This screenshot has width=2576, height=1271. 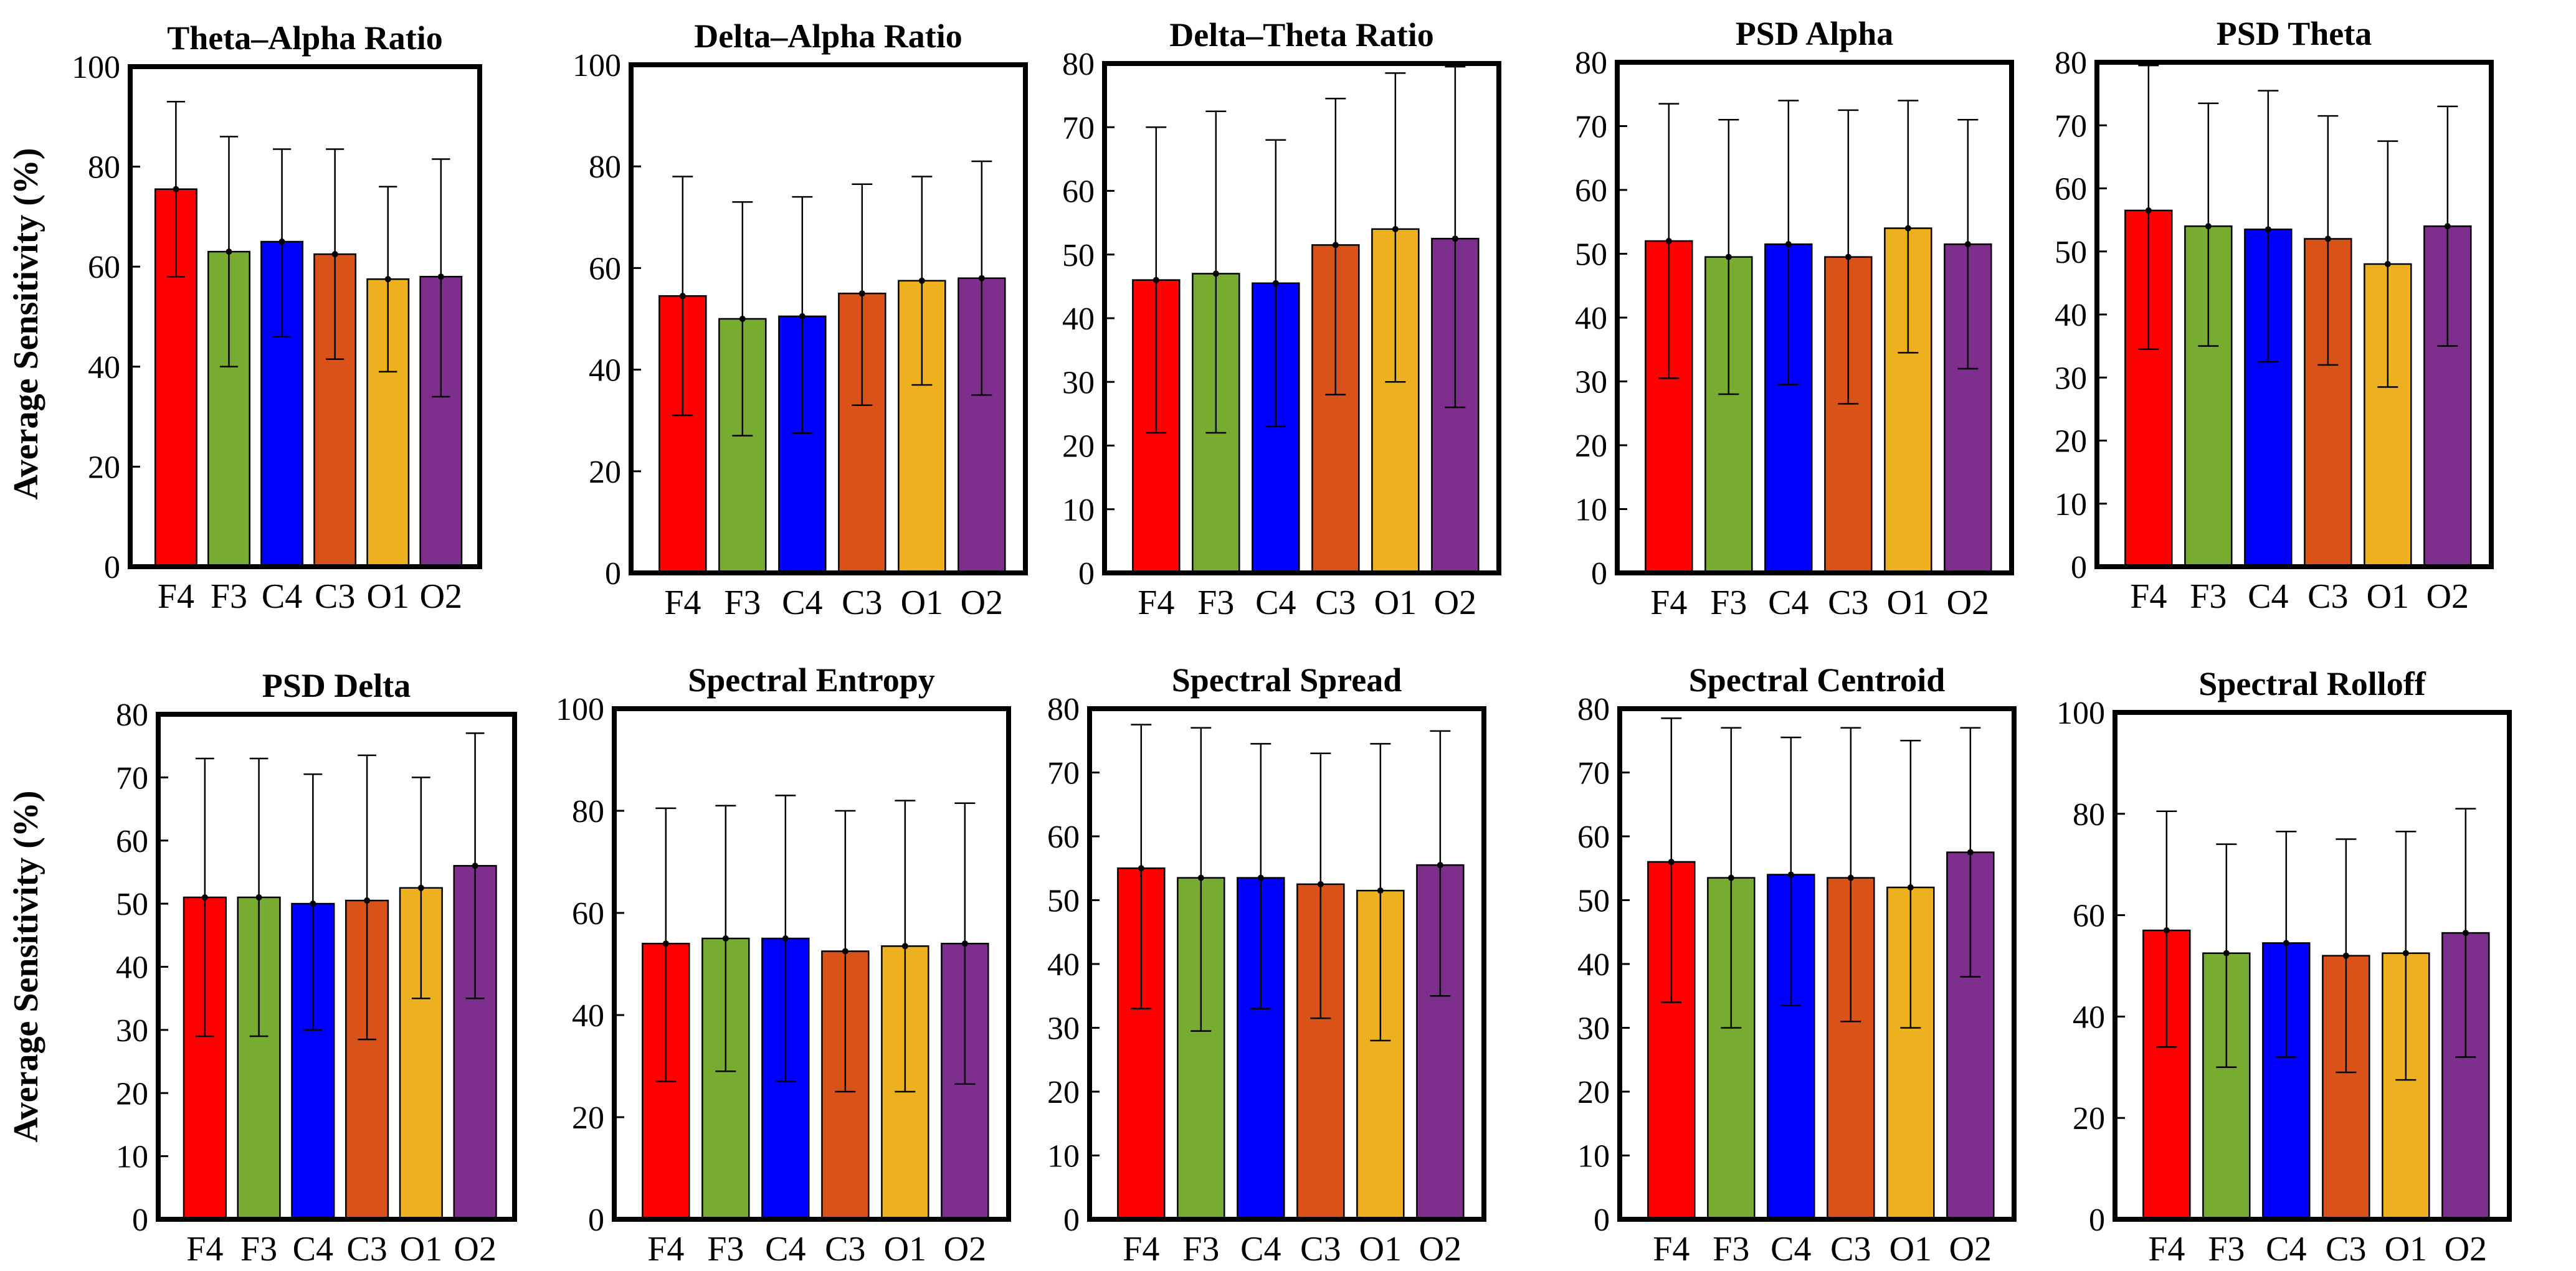 What do you see at coordinates (336, 685) in the screenshot?
I see `chart-title: PSD Delta` at bounding box center [336, 685].